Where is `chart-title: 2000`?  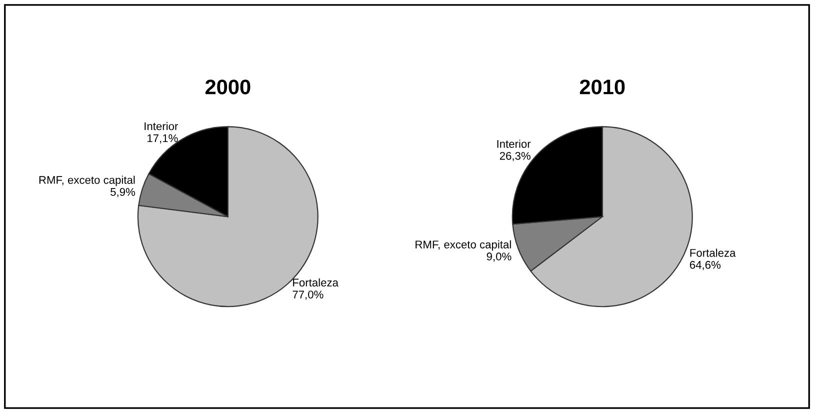 chart-title: 2000 is located at coordinates (227, 87).